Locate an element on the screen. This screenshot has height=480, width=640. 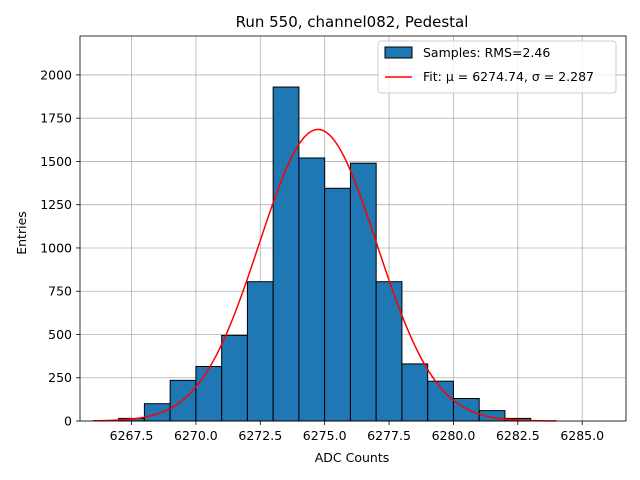
x-tick-label: 6280.0 is located at coordinates (454, 435).